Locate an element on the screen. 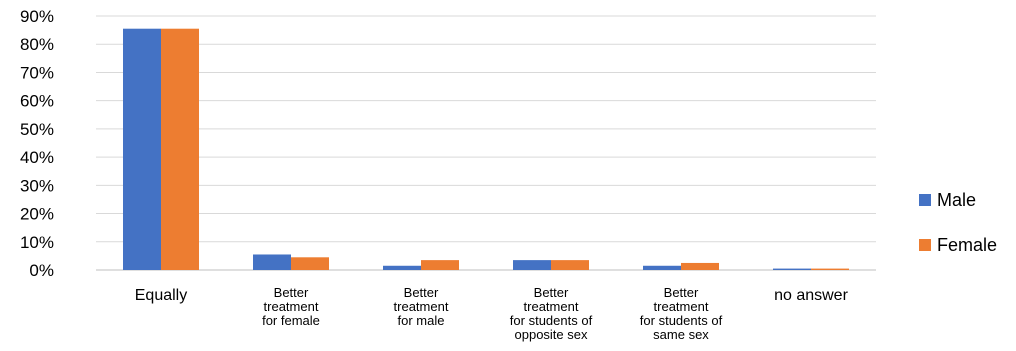 The image size is (1016, 351). x-category-label: for female is located at coordinates (291, 320).